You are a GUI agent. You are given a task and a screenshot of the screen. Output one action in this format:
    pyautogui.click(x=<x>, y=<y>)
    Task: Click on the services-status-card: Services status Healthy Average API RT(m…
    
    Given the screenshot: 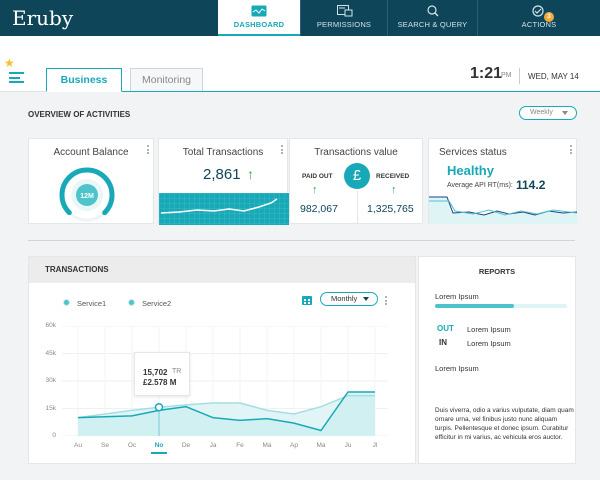 What is the action you would take?
    pyautogui.click(x=502, y=181)
    